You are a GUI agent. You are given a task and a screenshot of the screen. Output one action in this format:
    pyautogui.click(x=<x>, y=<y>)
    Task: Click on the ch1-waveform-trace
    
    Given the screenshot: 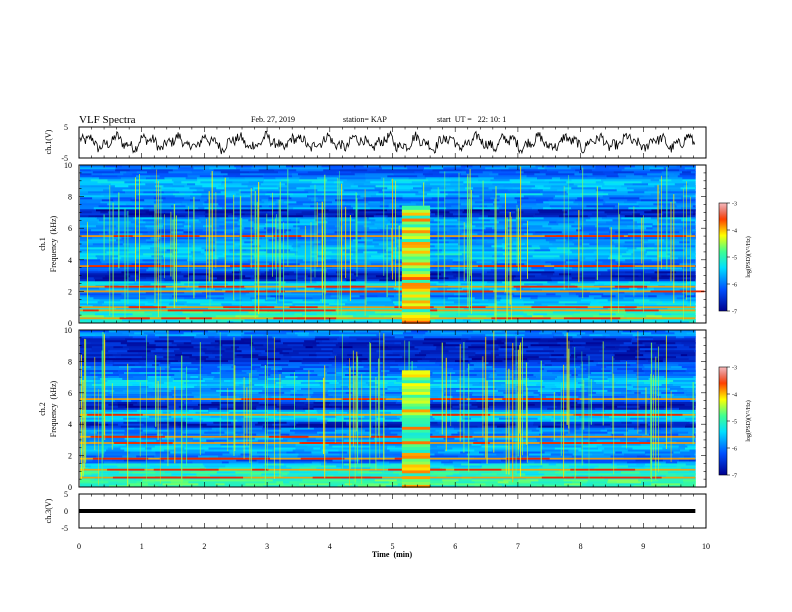 What is the action you would take?
    pyautogui.click(x=387, y=142)
    